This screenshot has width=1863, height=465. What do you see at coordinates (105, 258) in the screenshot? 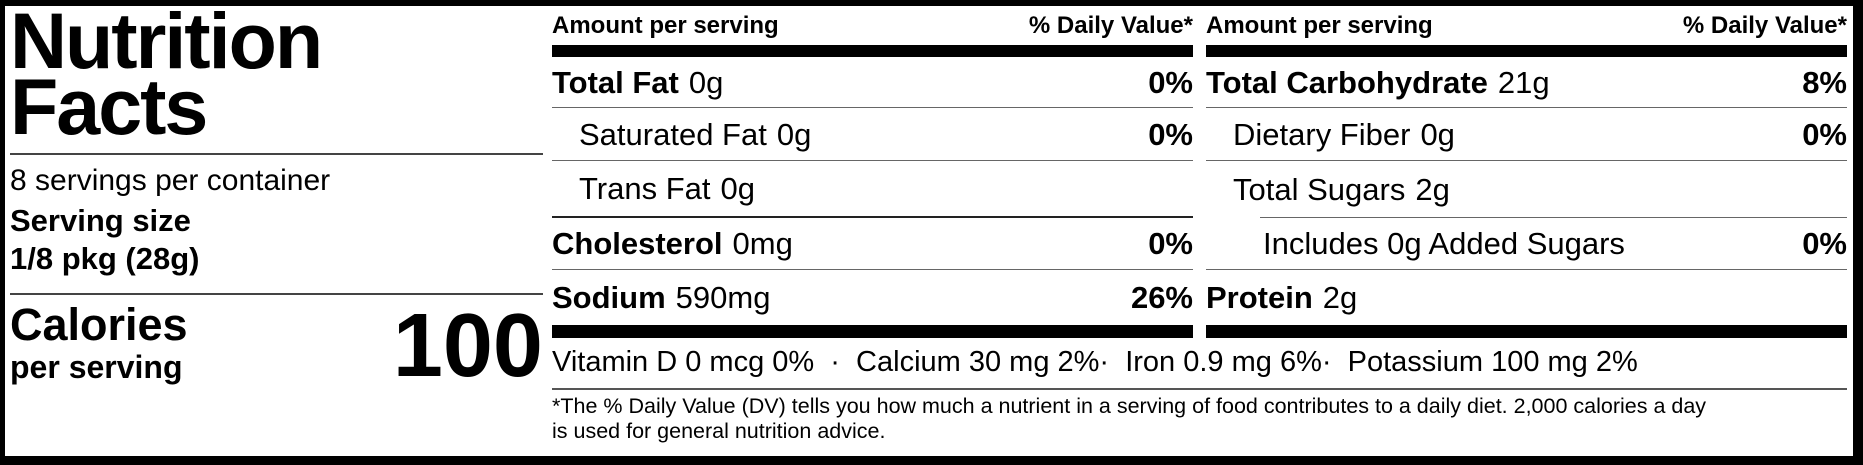
I see `serving-size-value: 1/8 pkg (28g)` at bounding box center [105, 258].